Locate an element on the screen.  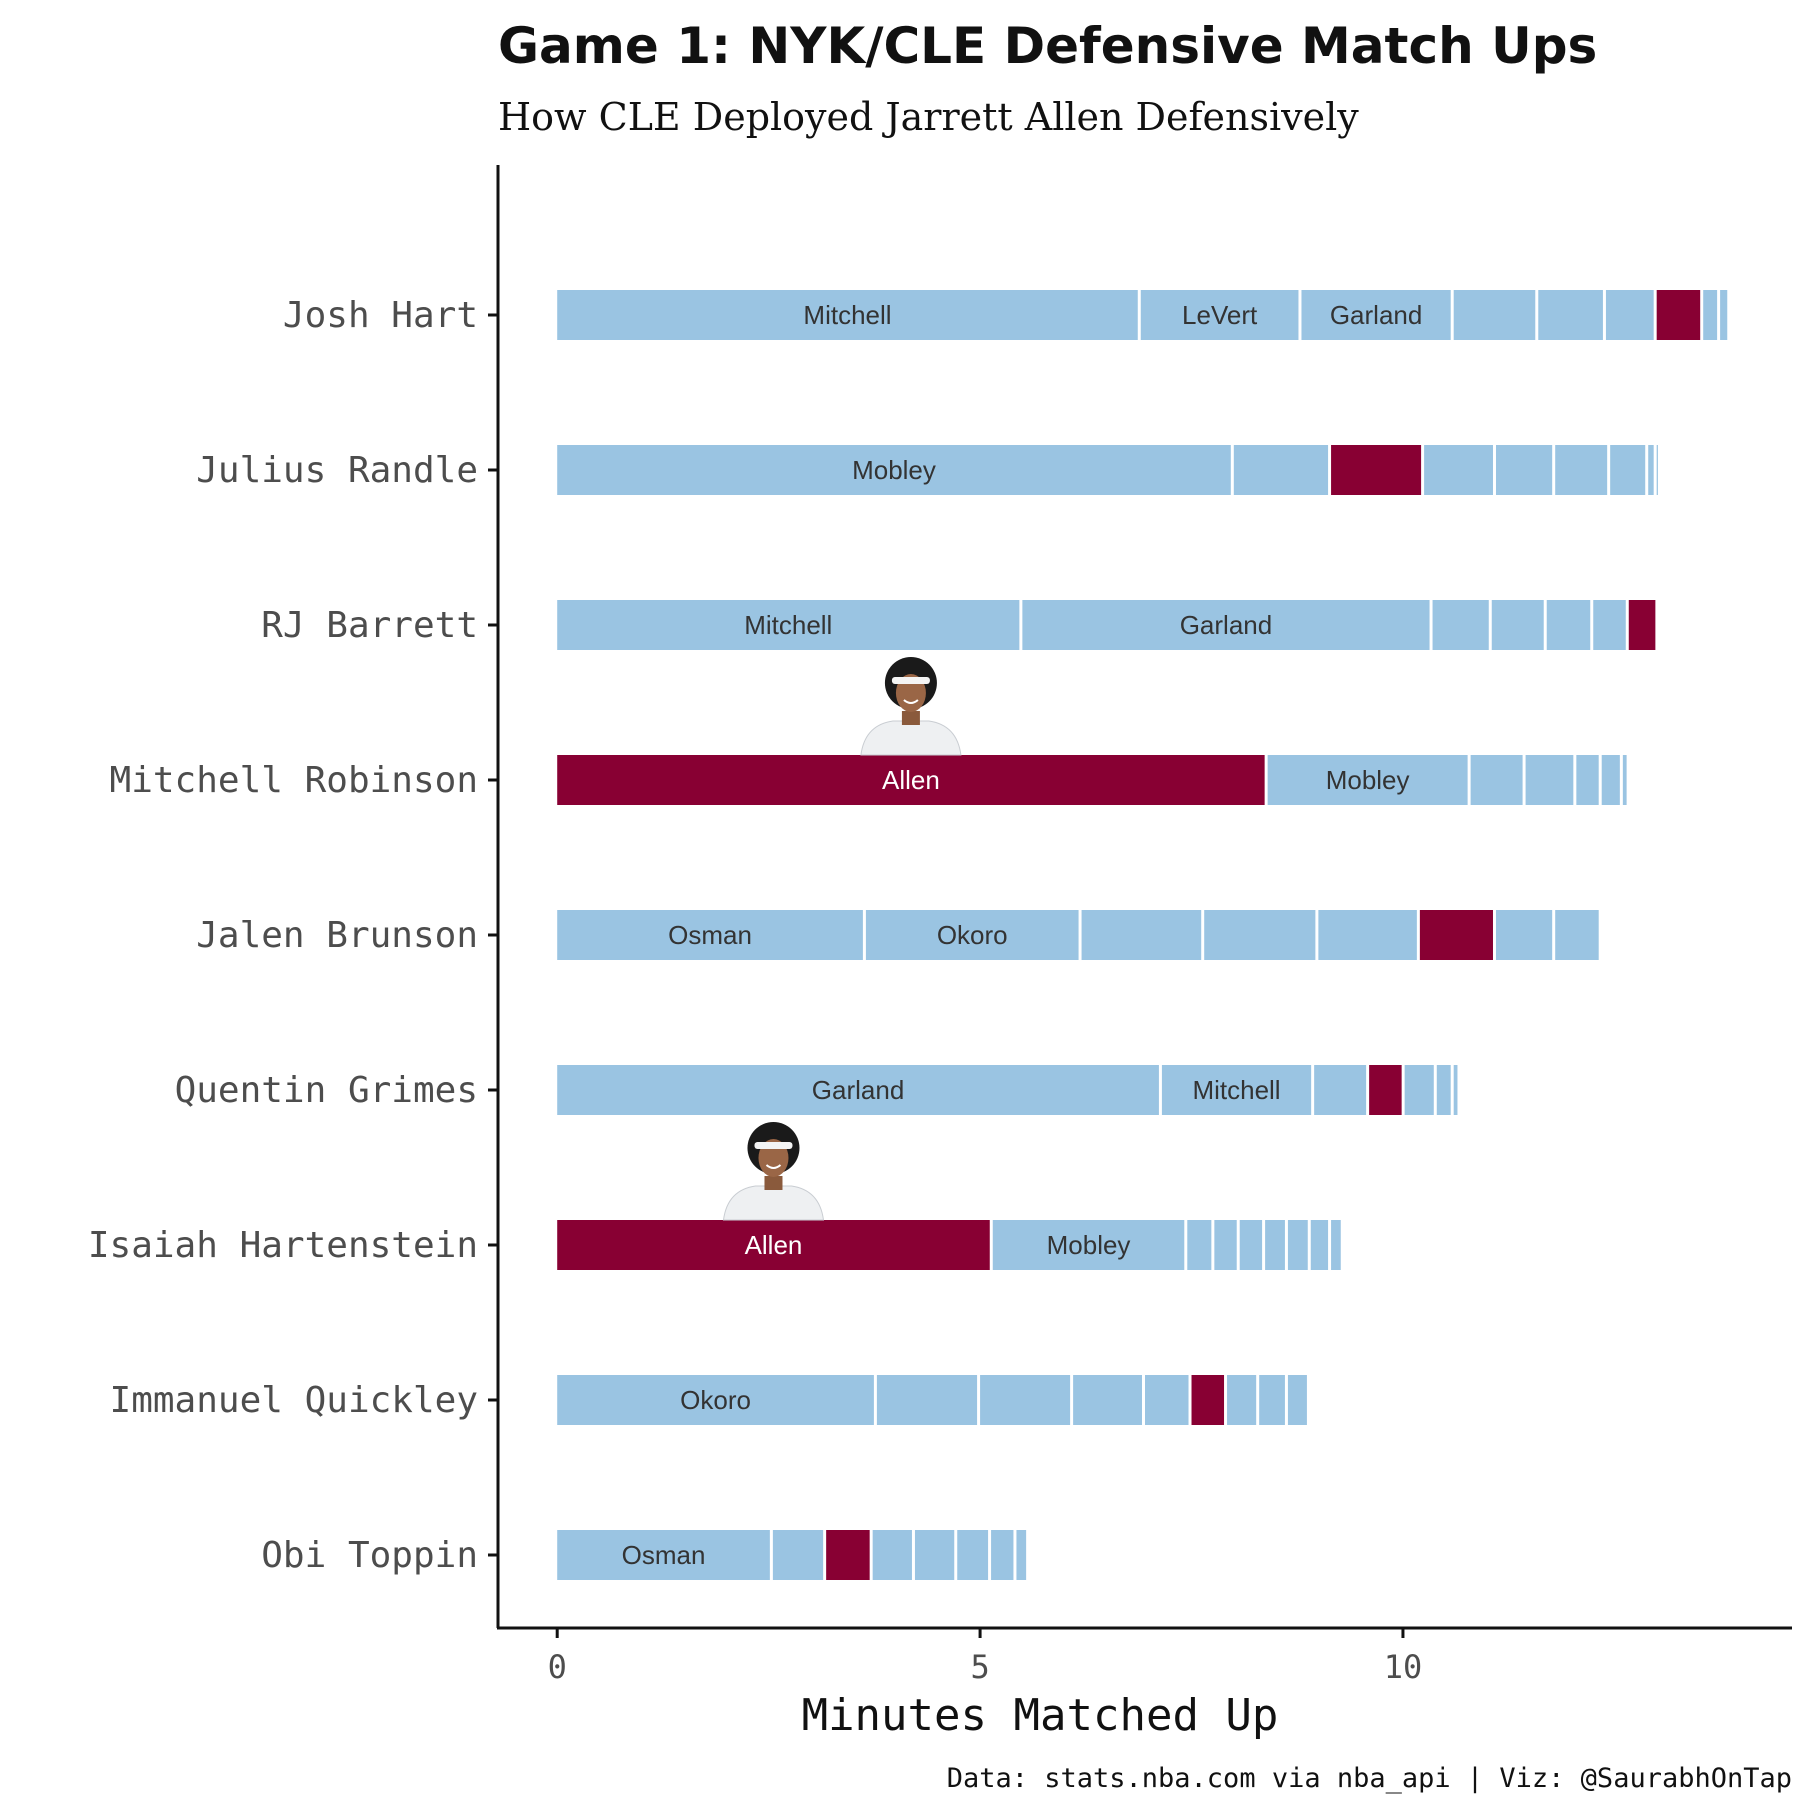
bar-segment-label: Allen is located at coordinates (774, 1245).